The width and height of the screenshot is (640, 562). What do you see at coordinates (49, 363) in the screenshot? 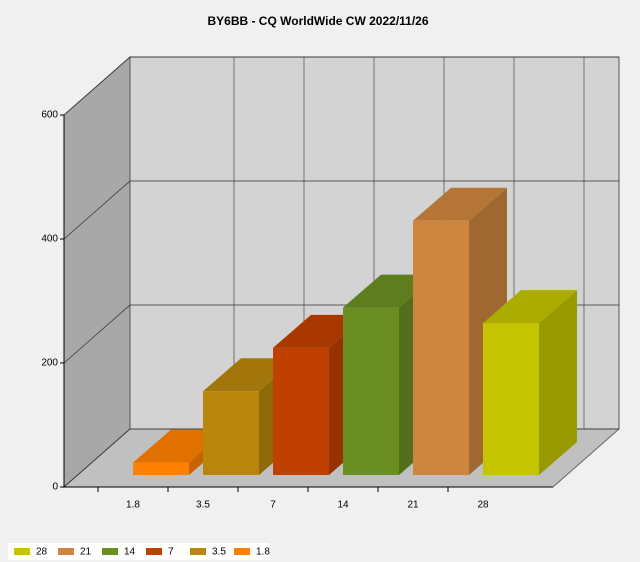
I see `y-tick-label: 200` at bounding box center [49, 363].